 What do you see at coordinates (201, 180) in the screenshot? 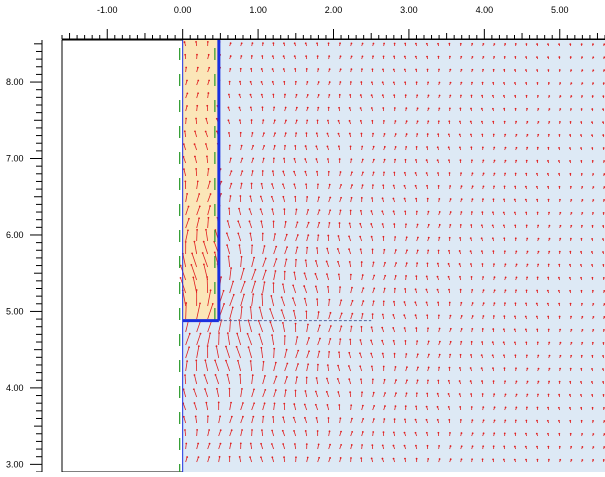
I see `backfill-cluster` at bounding box center [201, 180].